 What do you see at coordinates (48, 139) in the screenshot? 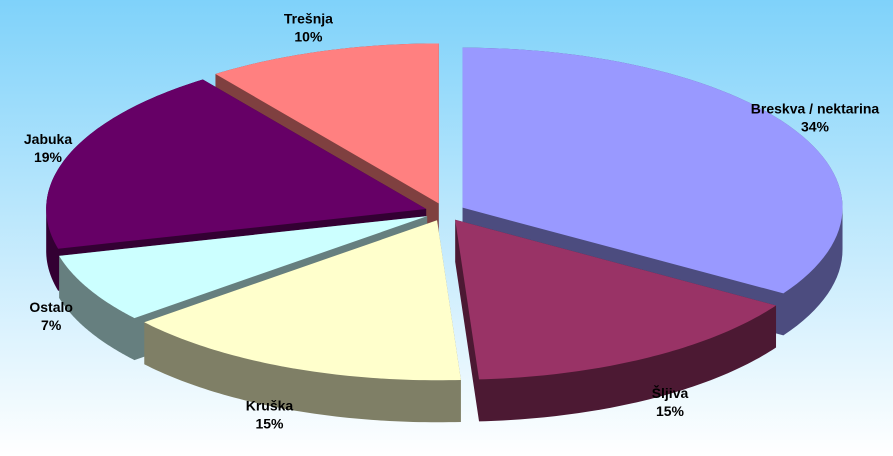
I see `slice-label: Jabuka` at bounding box center [48, 139].